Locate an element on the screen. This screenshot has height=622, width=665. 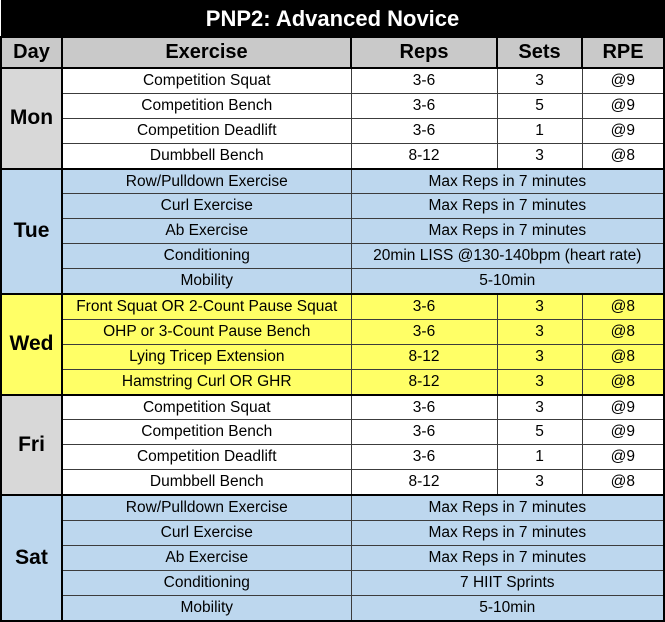
exercise-cell: Hamstring Curl OR GHR is located at coordinates (206, 382).